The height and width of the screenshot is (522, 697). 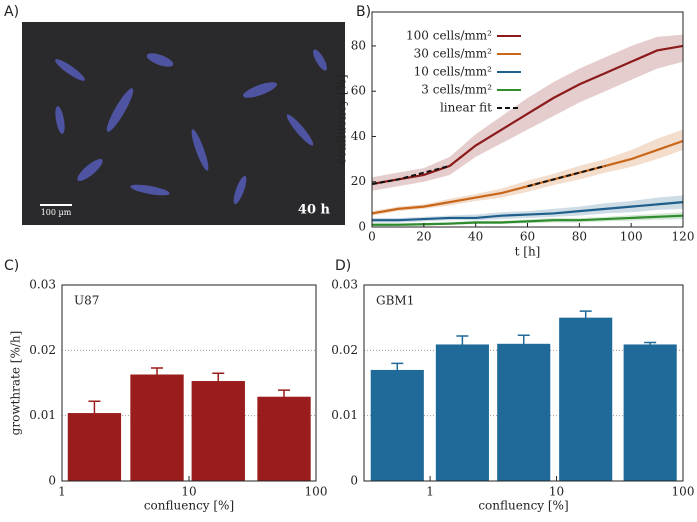 What do you see at coordinates (342, 119) in the screenshot?
I see `y-axis-label: confluency [%]` at bounding box center [342, 119].